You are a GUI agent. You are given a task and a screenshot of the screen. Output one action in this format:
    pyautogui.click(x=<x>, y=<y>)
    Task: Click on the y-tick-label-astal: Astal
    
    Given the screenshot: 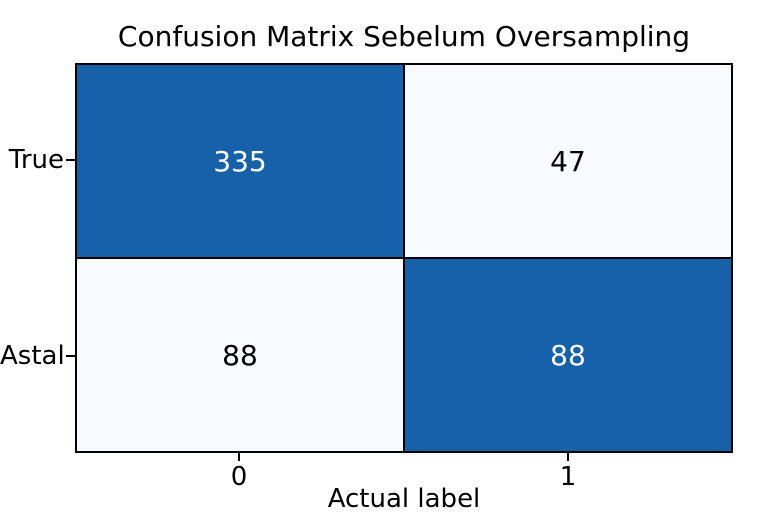 What is the action you would take?
    pyautogui.click(x=32, y=356)
    